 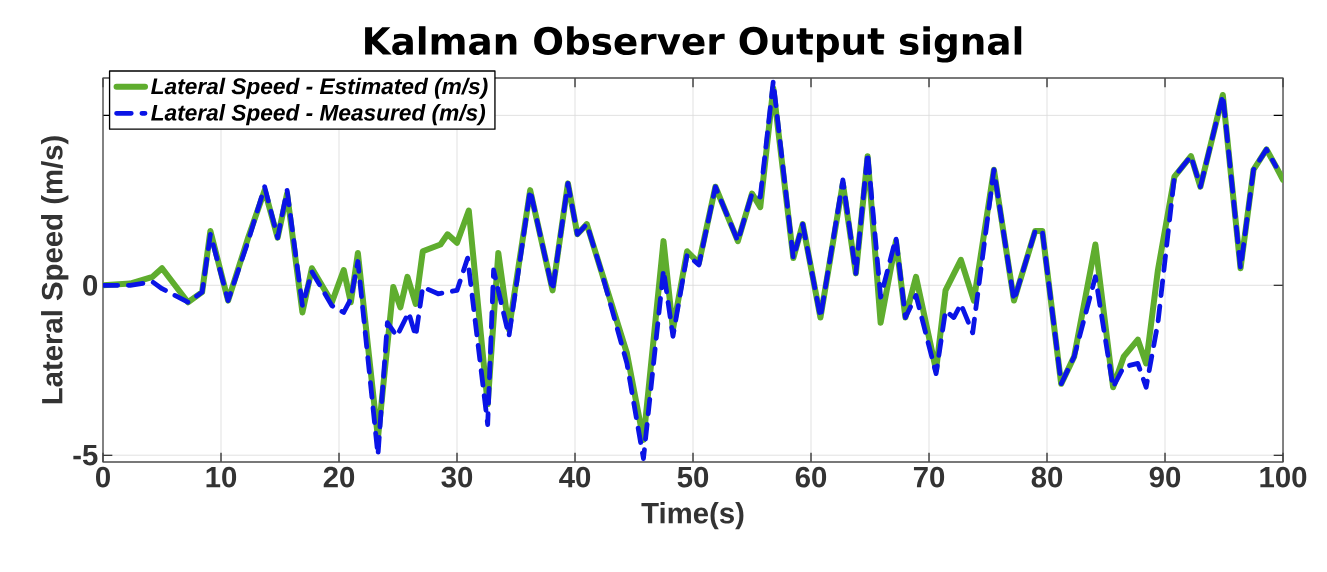 I want to click on x-tick-label: 90, so click(x=1165, y=477).